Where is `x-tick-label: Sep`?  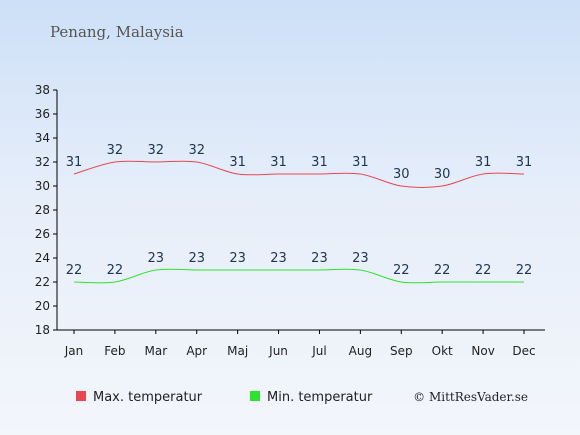 x-tick-label: Sep is located at coordinates (401, 351).